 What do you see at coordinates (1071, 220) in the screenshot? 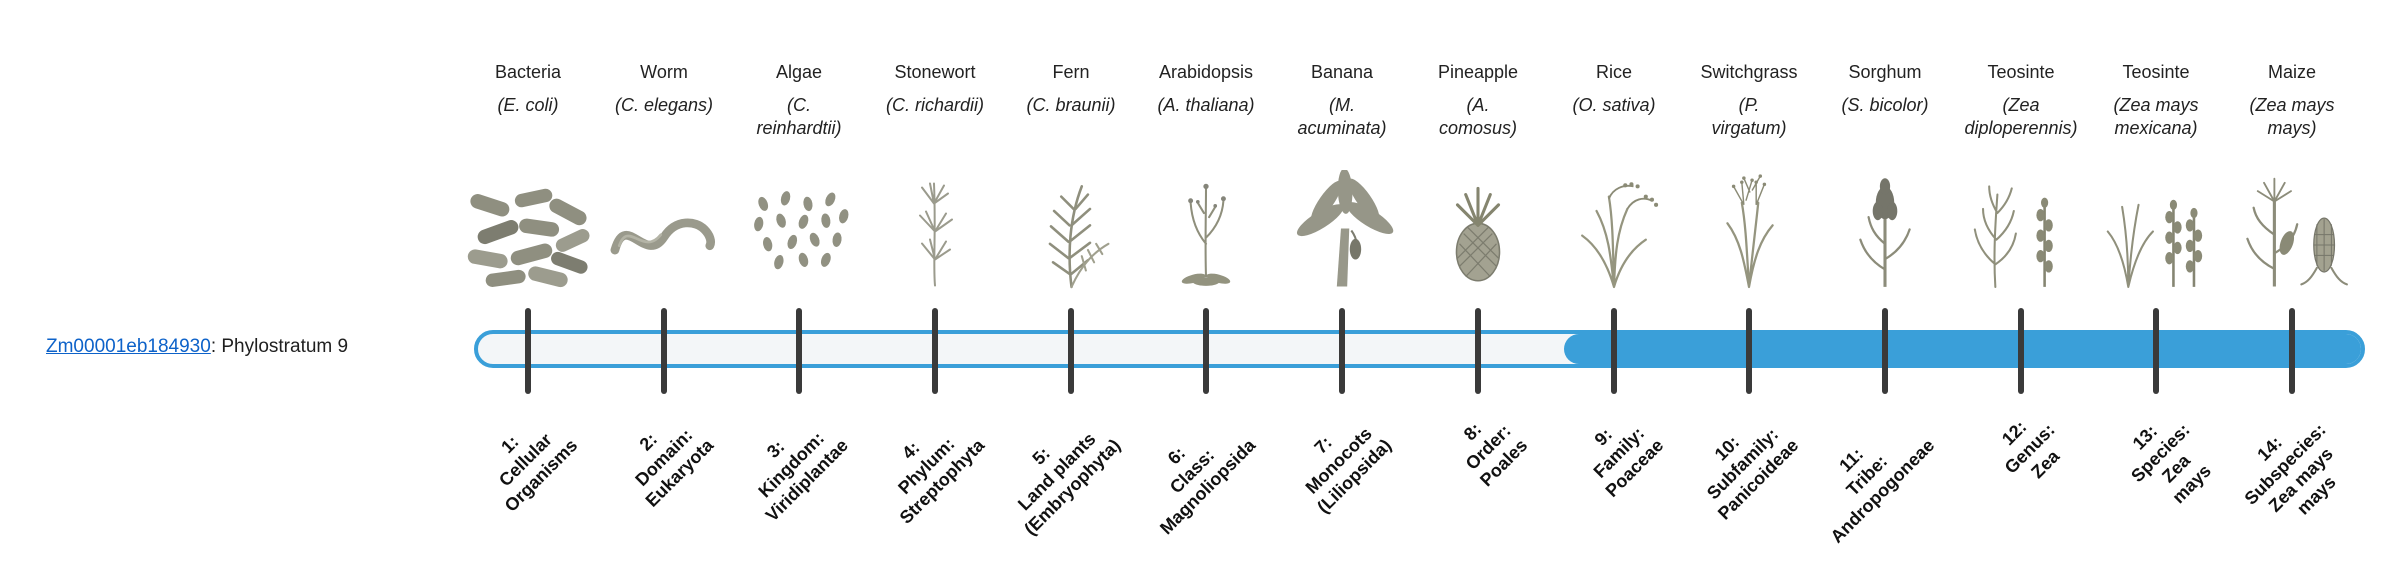
I see `fern-icon` at bounding box center [1071, 220].